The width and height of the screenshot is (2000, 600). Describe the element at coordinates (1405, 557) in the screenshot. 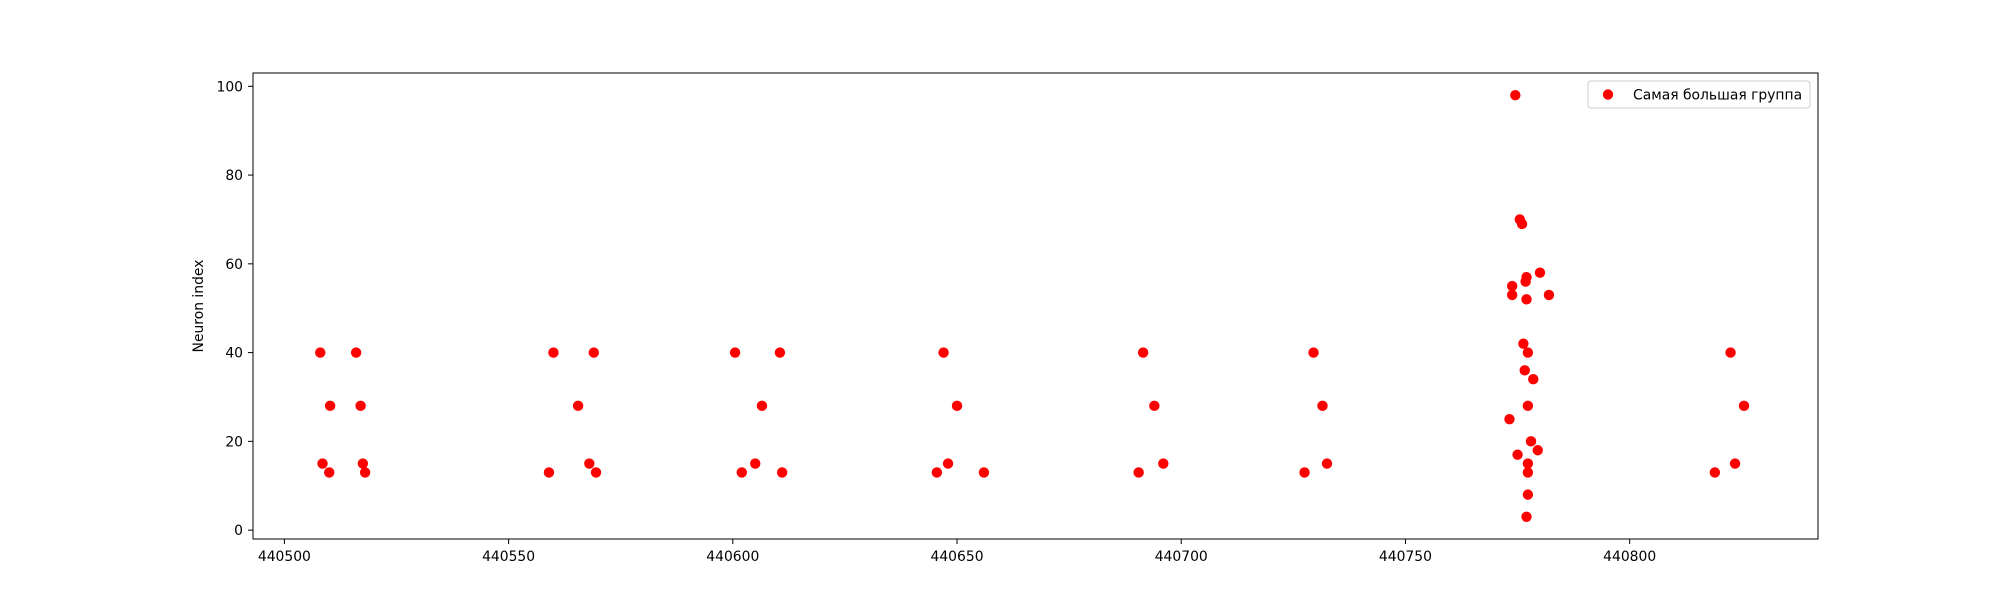

I see `x-tick-label: 440750` at that location.